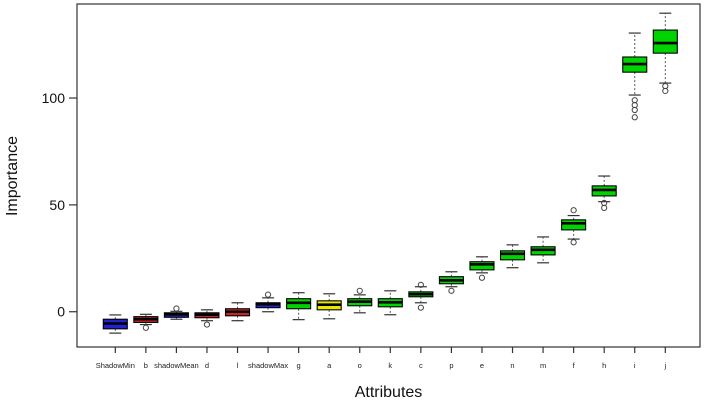 The height and width of the screenshot is (405, 709). I want to click on y-tick-label: 0, so click(61, 312).